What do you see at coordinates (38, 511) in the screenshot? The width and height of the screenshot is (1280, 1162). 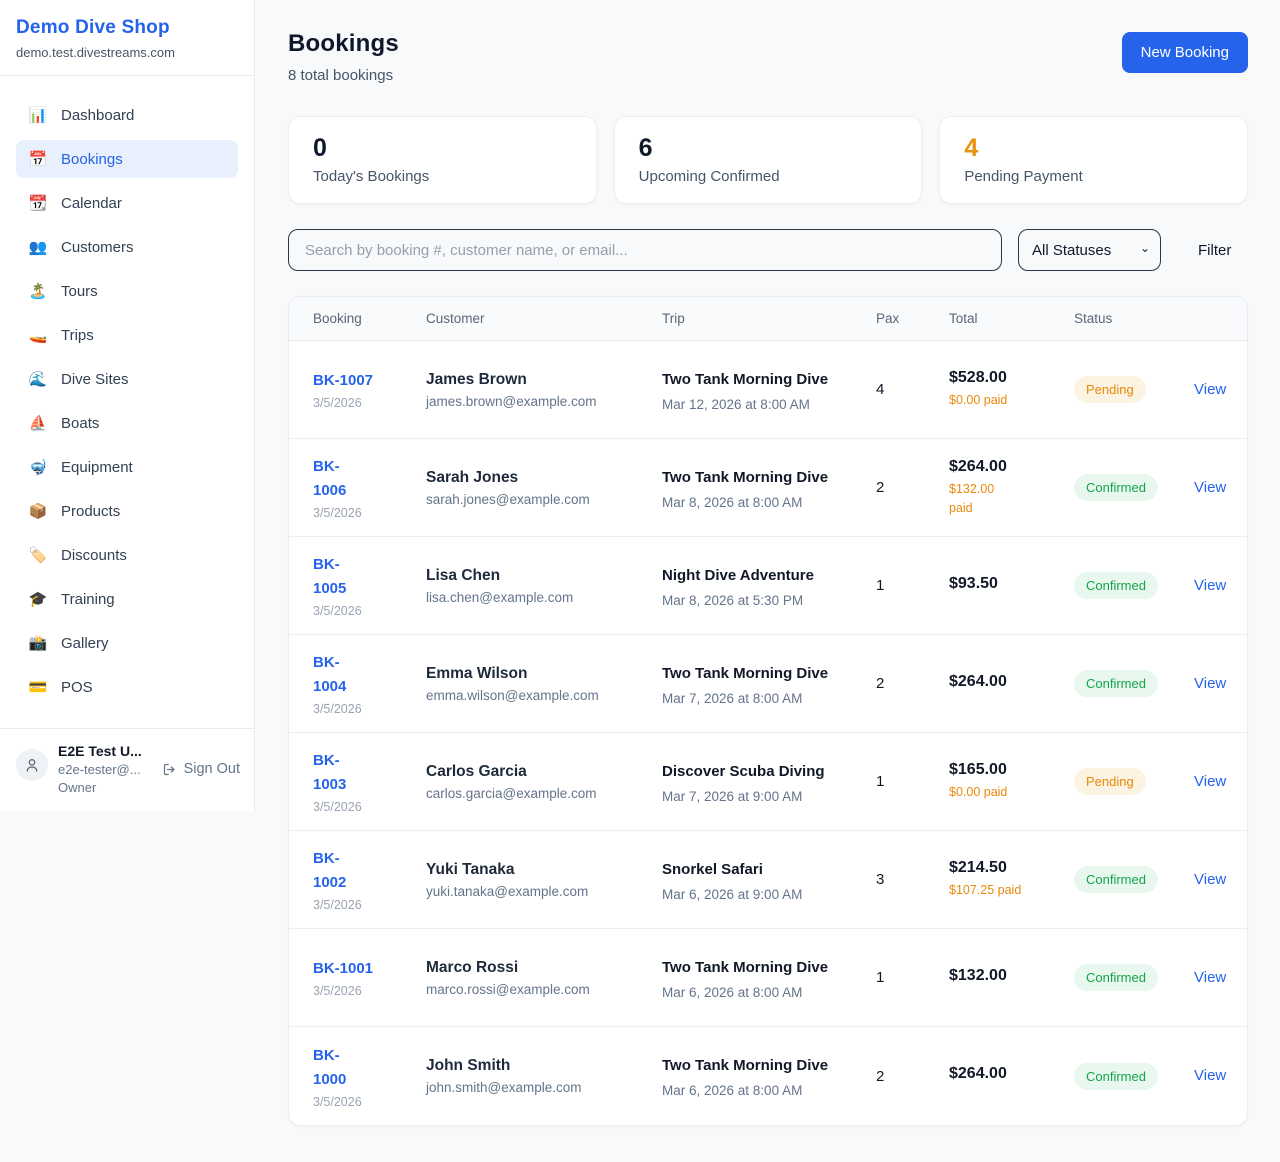 I see `products-icon: 📦` at bounding box center [38, 511].